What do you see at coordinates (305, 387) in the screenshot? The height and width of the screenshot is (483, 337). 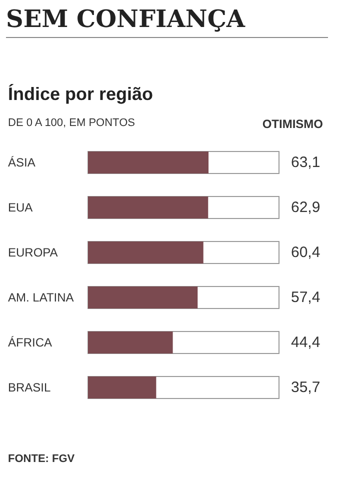 I see `data-label: 35,7` at bounding box center [305, 387].